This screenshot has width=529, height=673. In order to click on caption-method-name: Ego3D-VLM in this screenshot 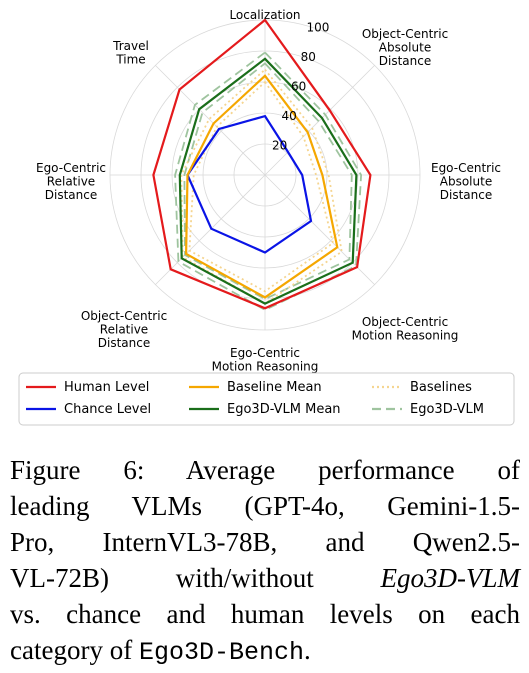, I will do `click(450, 578)`.